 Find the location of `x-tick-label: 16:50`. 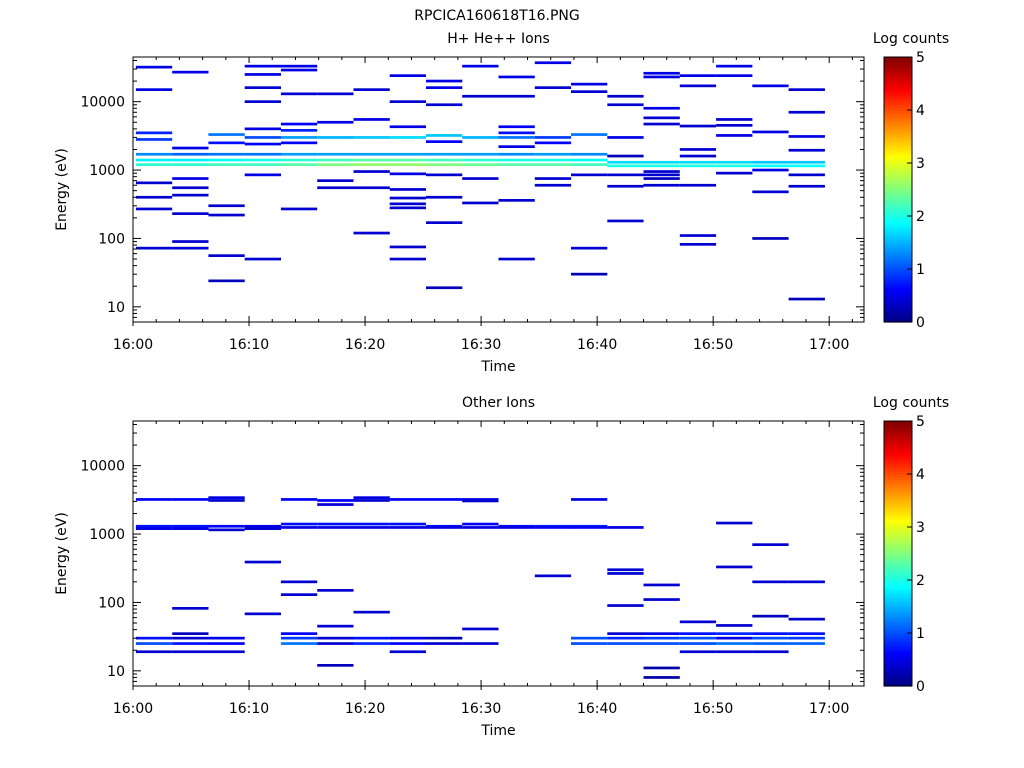

x-tick-label: 16:50 is located at coordinates (713, 709).